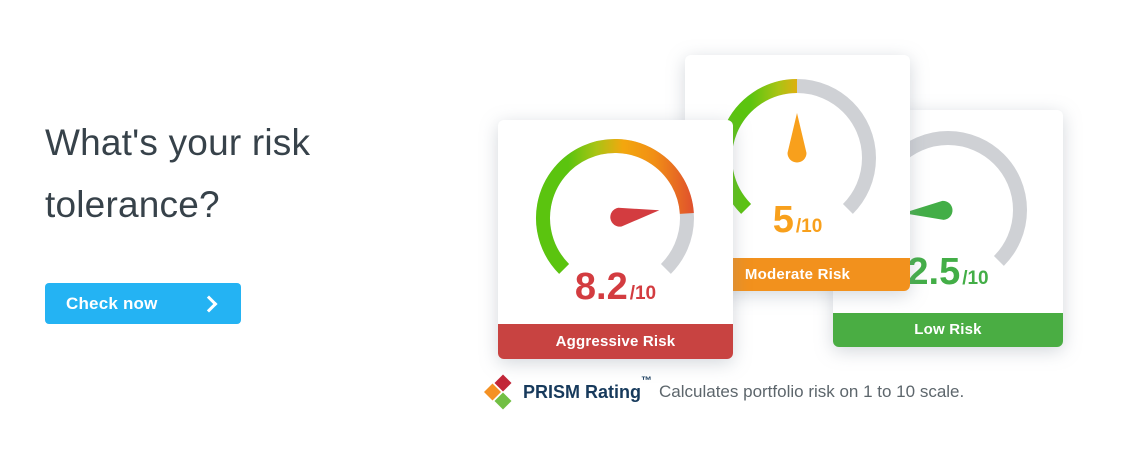  I want to click on page-title-line1: What's your risk, so click(178, 142).